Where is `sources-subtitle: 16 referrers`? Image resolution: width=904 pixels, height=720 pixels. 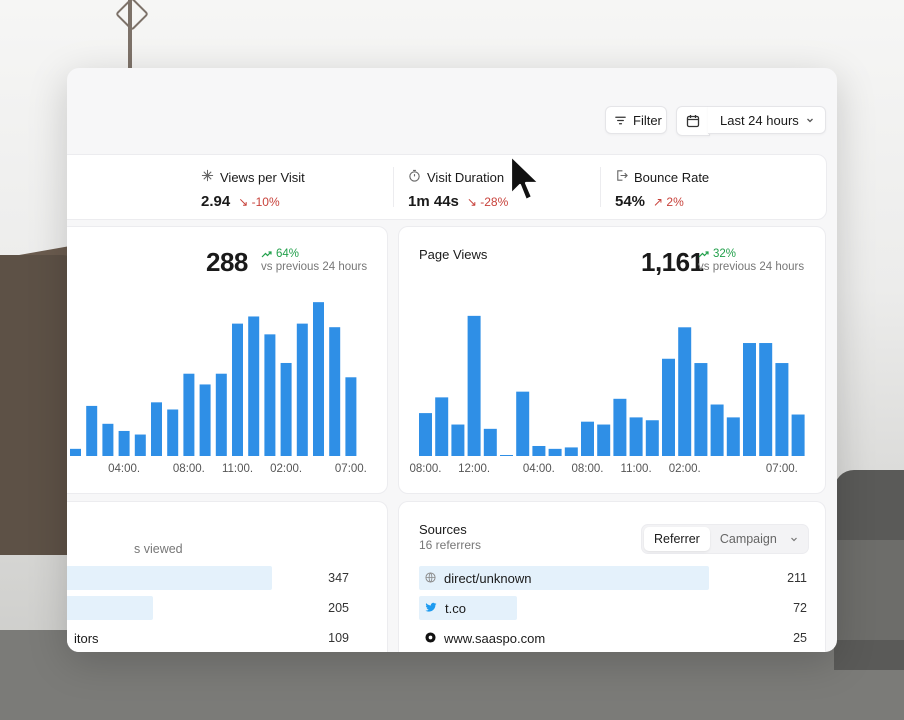
sources-subtitle: 16 referrers is located at coordinates (450, 545).